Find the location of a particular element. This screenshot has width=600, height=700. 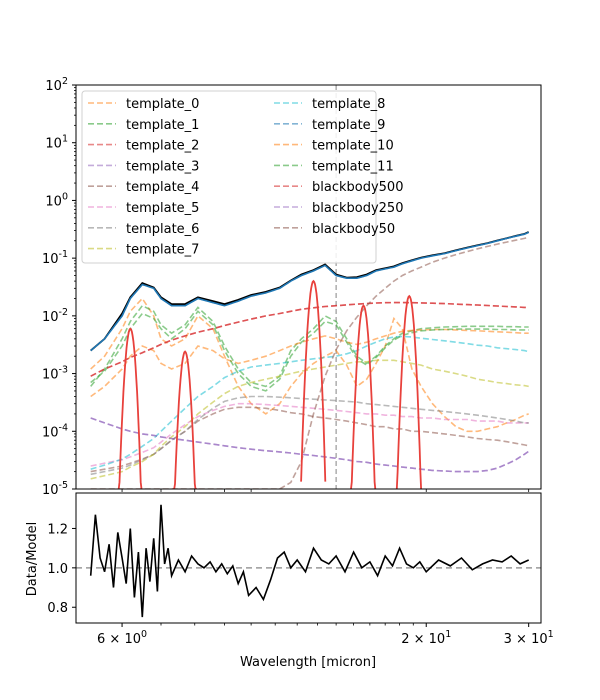

legend-label-template-2: template_2 is located at coordinates (162, 146).